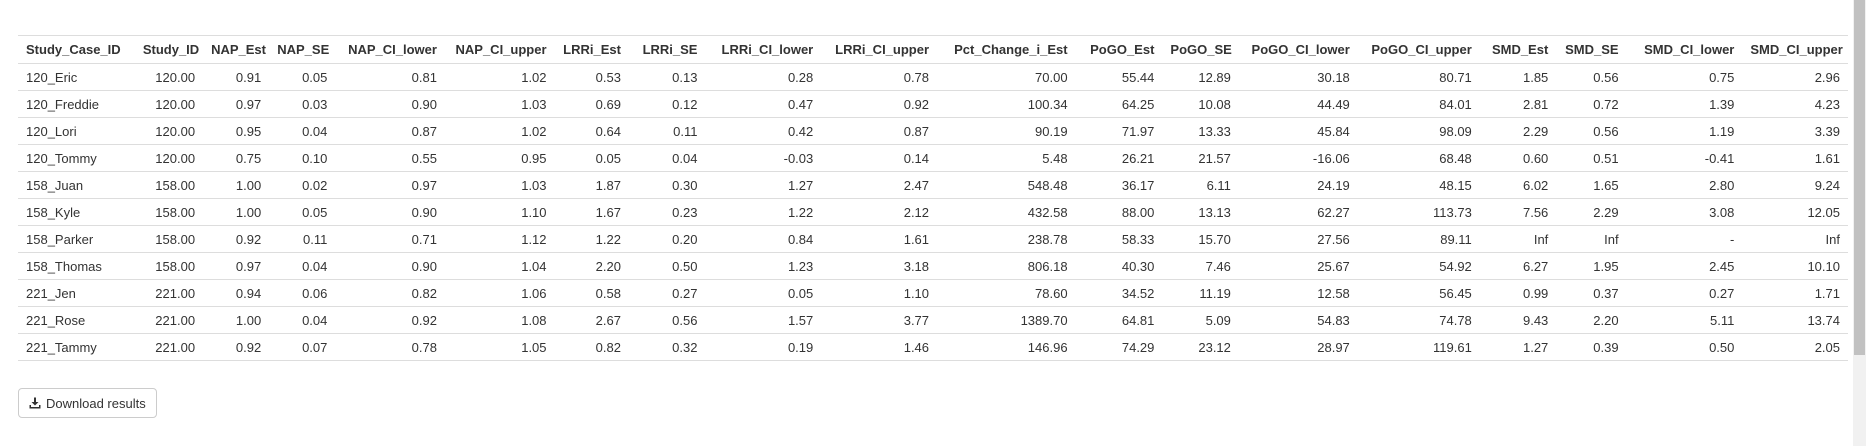  Describe the element at coordinates (302, 158) in the screenshot. I see `table-cell: 0.10` at that location.